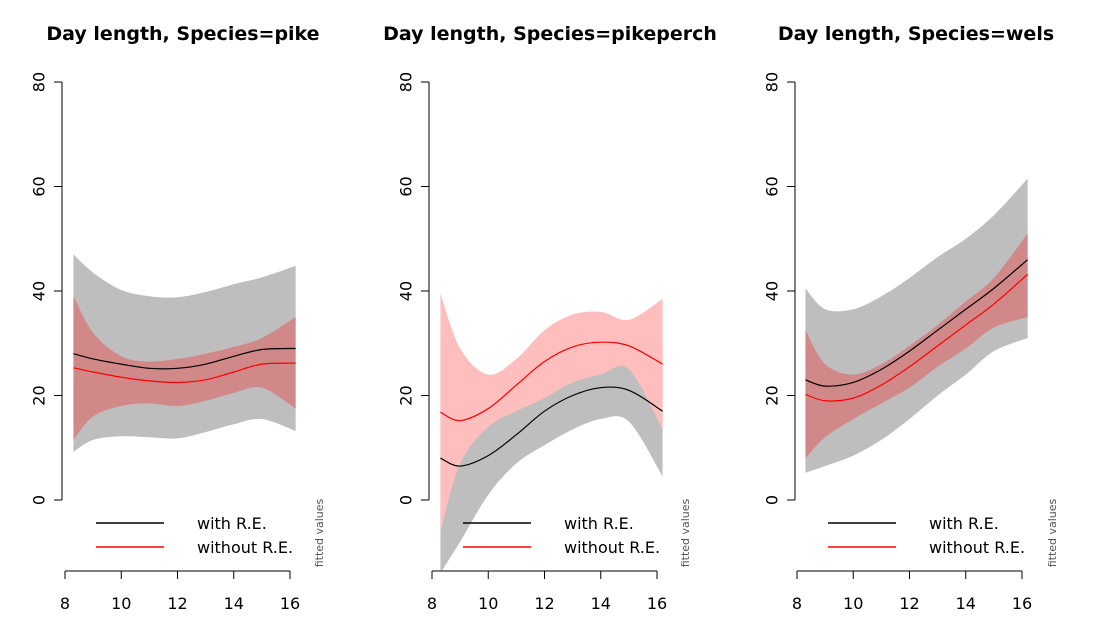  I want to click on panel-title: Day length, Species=pike, so click(182, 34).